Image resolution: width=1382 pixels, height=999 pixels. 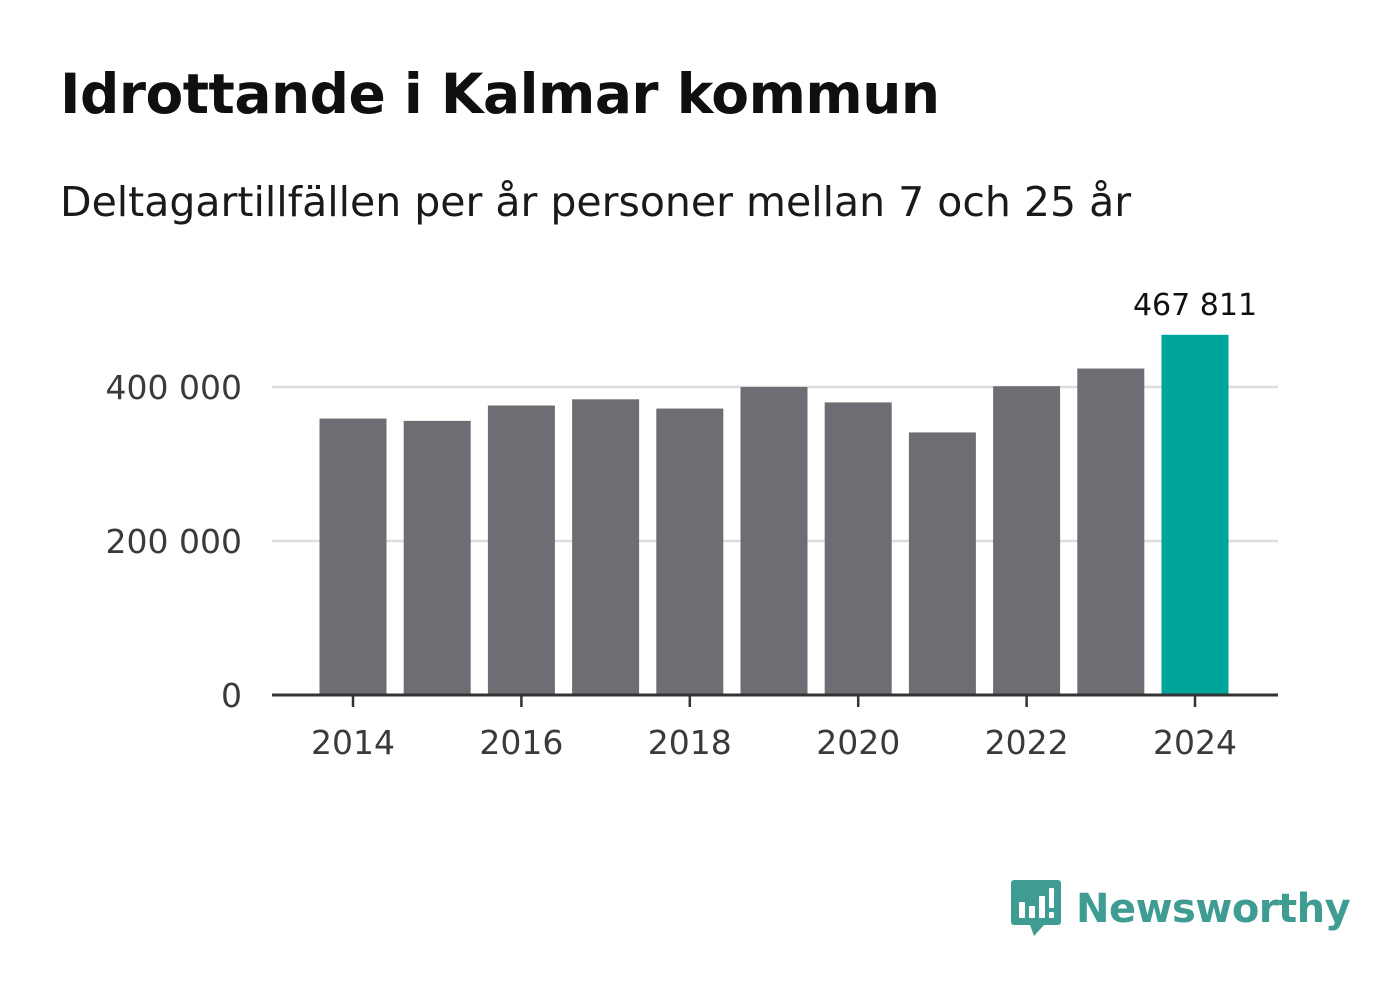 What do you see at coordinates (858, 548) in the screenshot?
I see `bar-2020` at bounding box center [858, 548].